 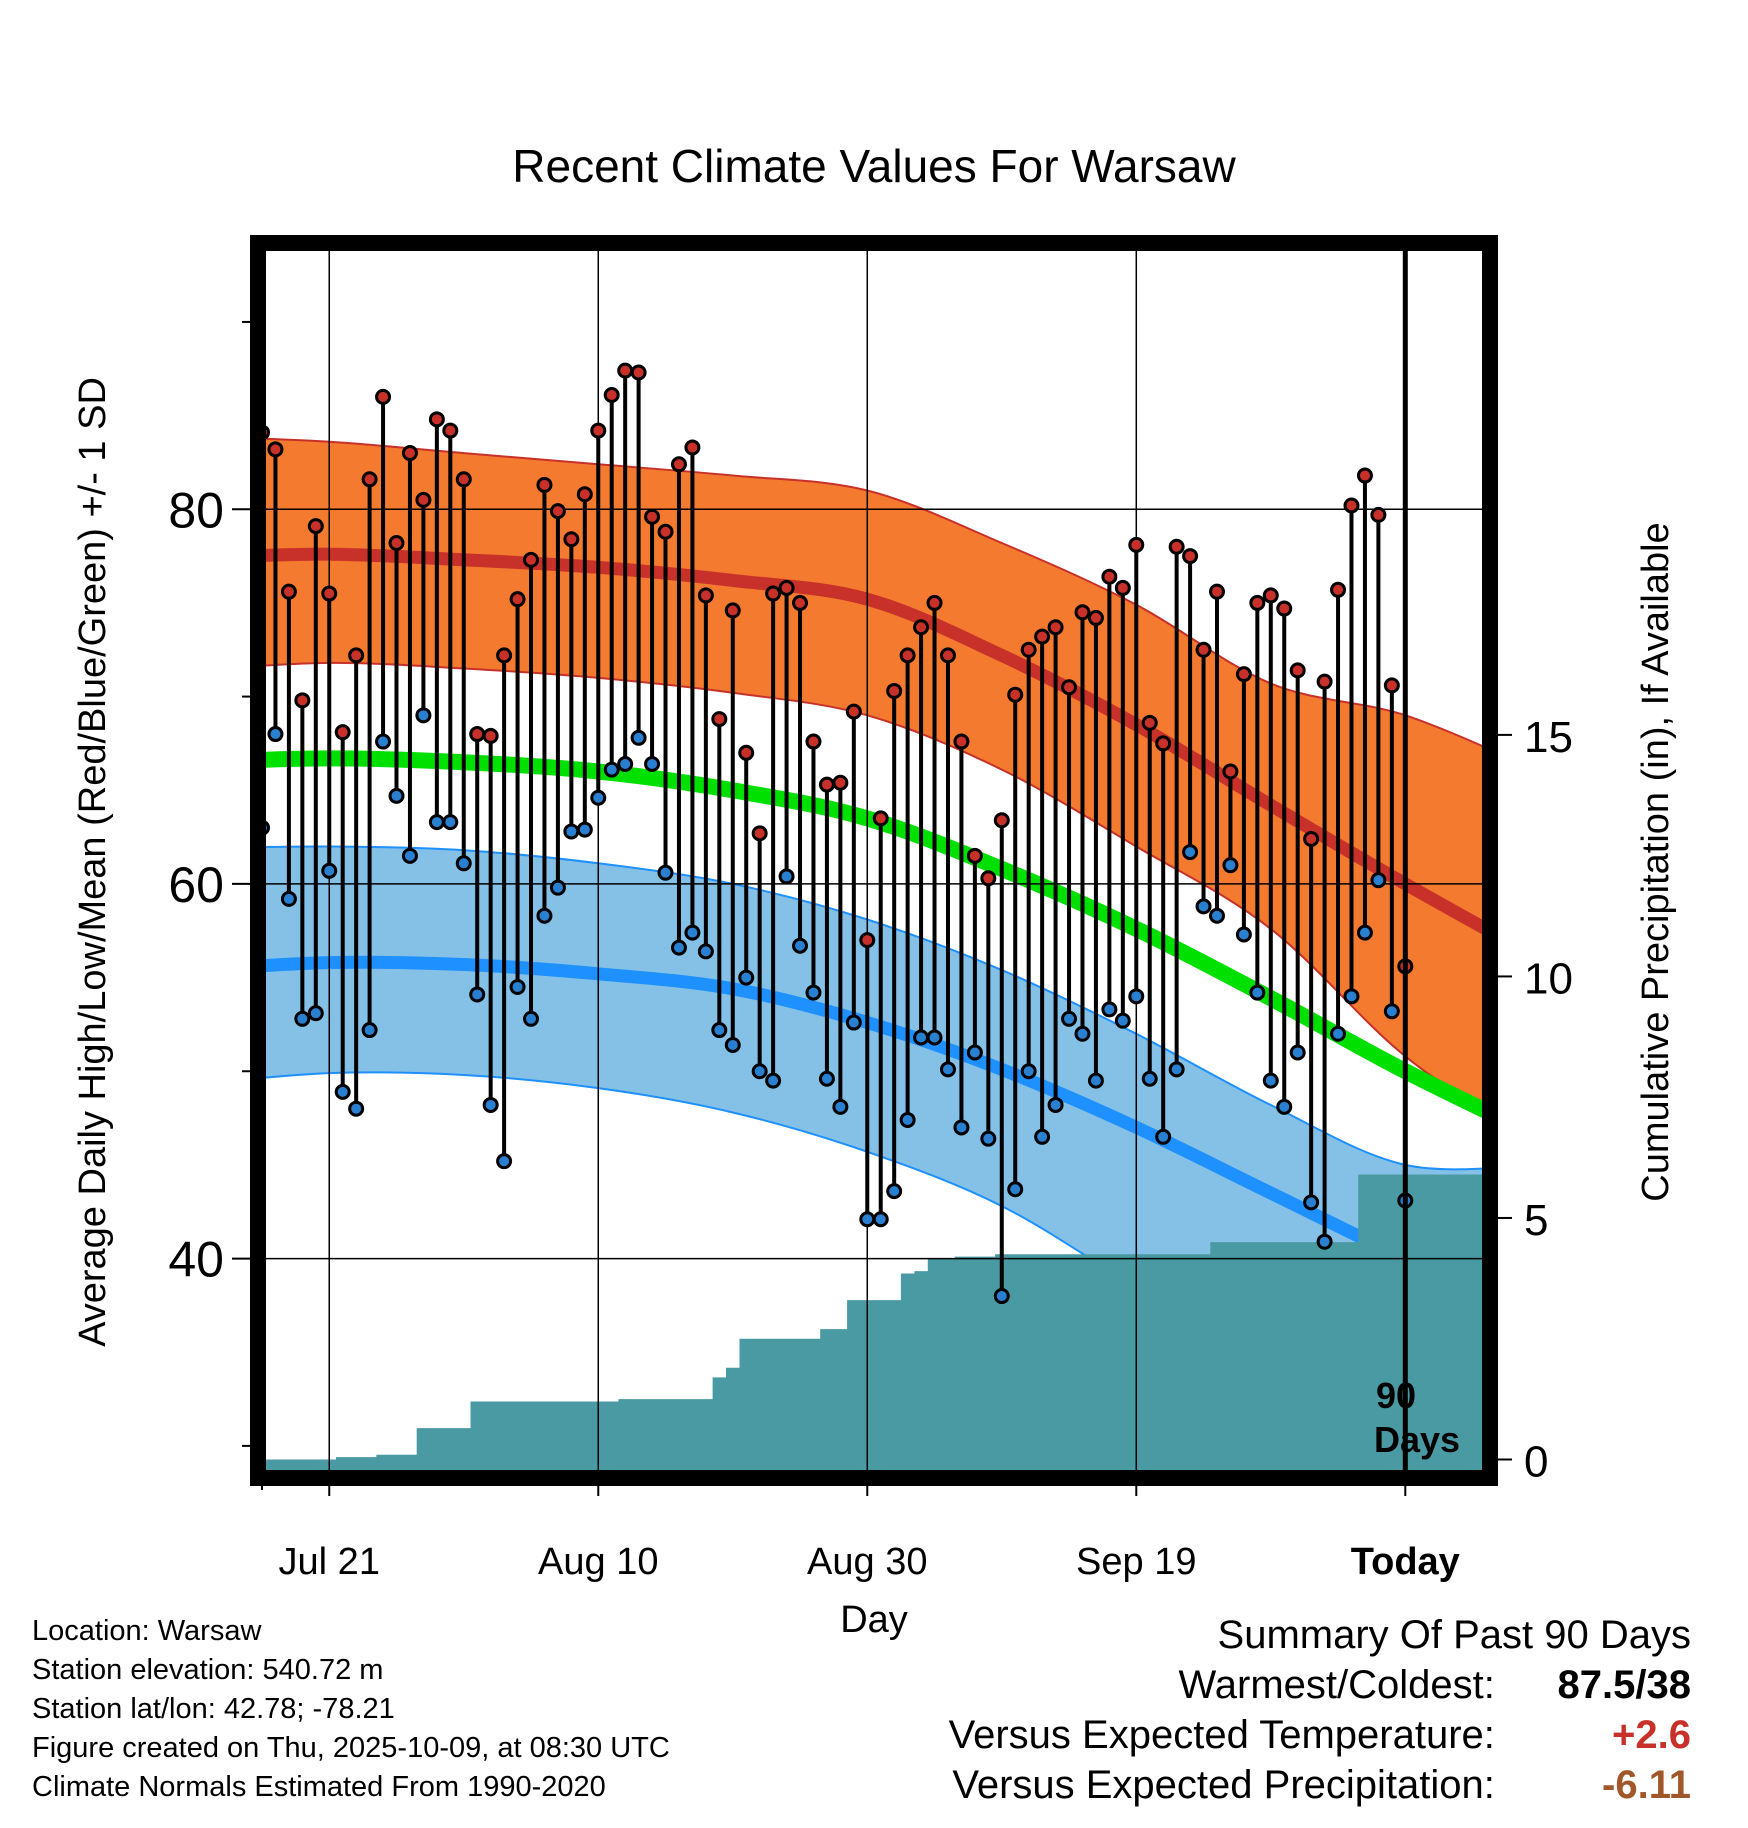 What do you see at coordinates (196, 885) in the screenshot?
I see `y-tick-label: 60` at bounding box center [196, 885].